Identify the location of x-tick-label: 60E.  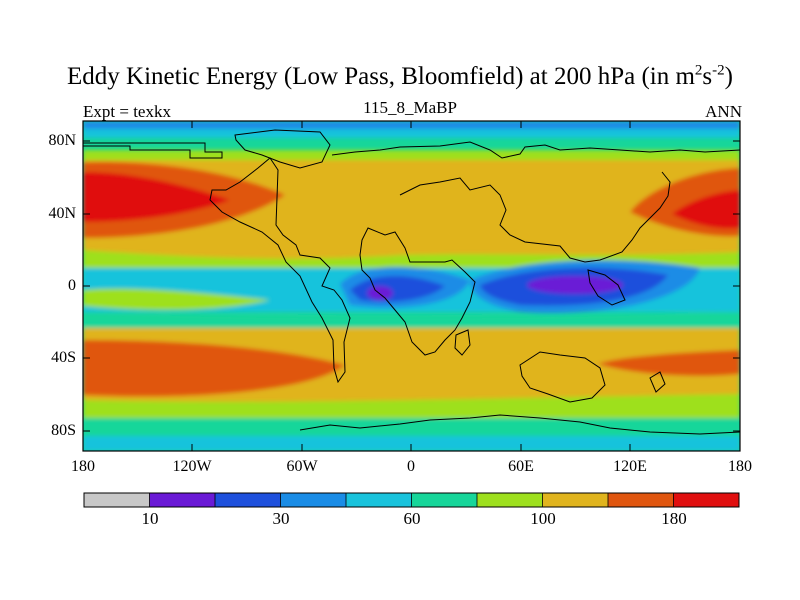
(521, 466).